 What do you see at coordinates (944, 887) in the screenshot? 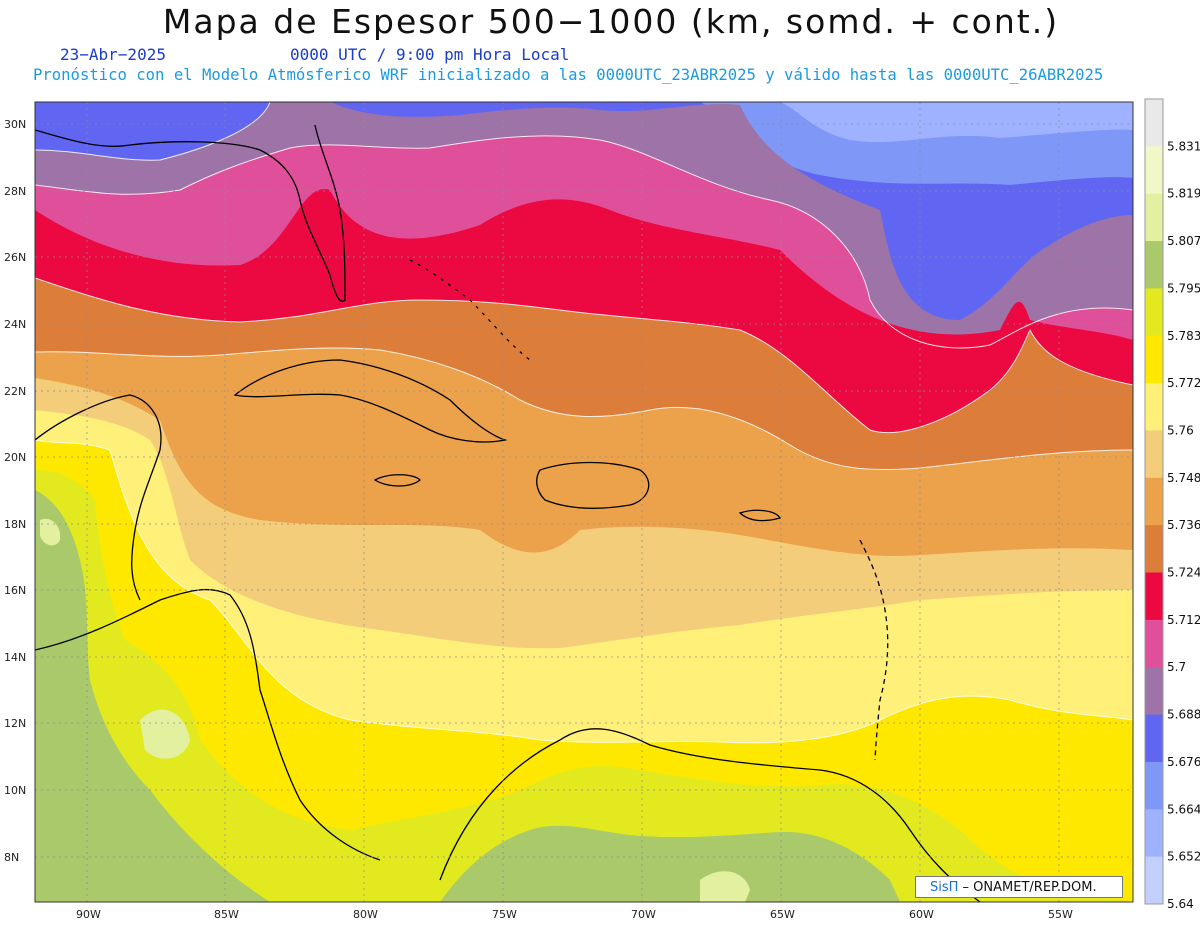
I see `sispi-logo: SisΠ` at bounding box center [944, 887].